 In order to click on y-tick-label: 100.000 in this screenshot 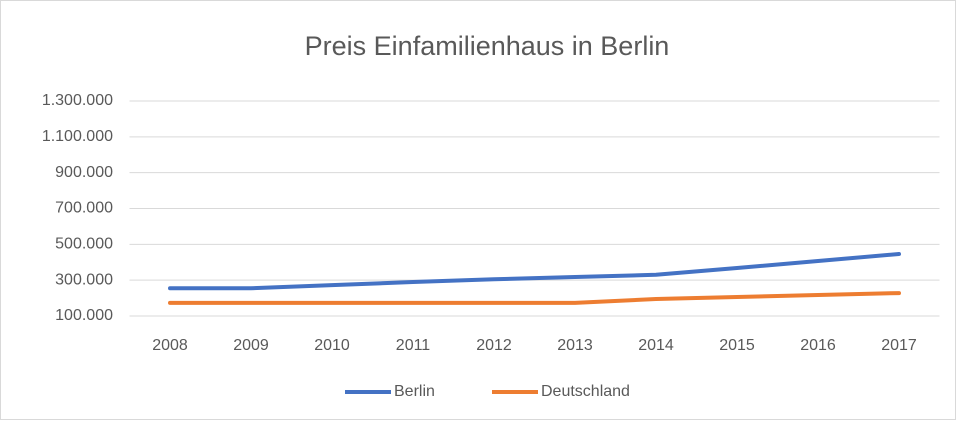, I will do `click(84, 315)`.